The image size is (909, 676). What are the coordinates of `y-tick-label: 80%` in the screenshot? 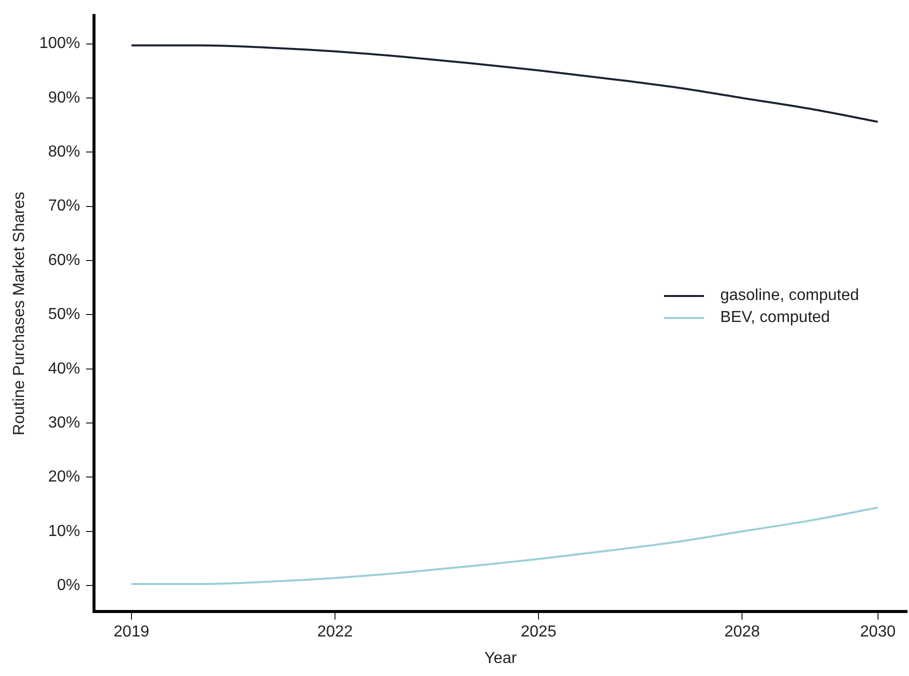 It's located at (64, 152).